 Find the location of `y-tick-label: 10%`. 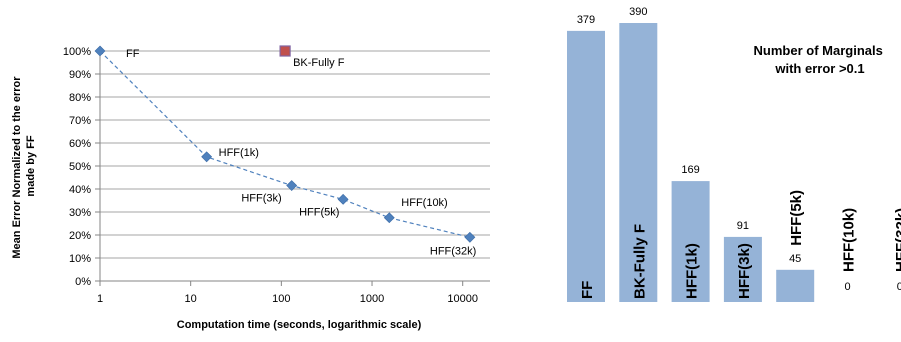

y-tick-label: 10% is located at coordinates (80, 259).